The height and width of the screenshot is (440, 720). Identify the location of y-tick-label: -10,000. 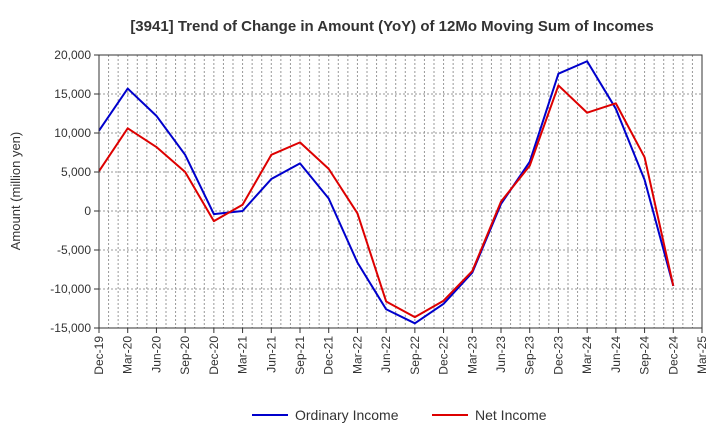
(70, 289).